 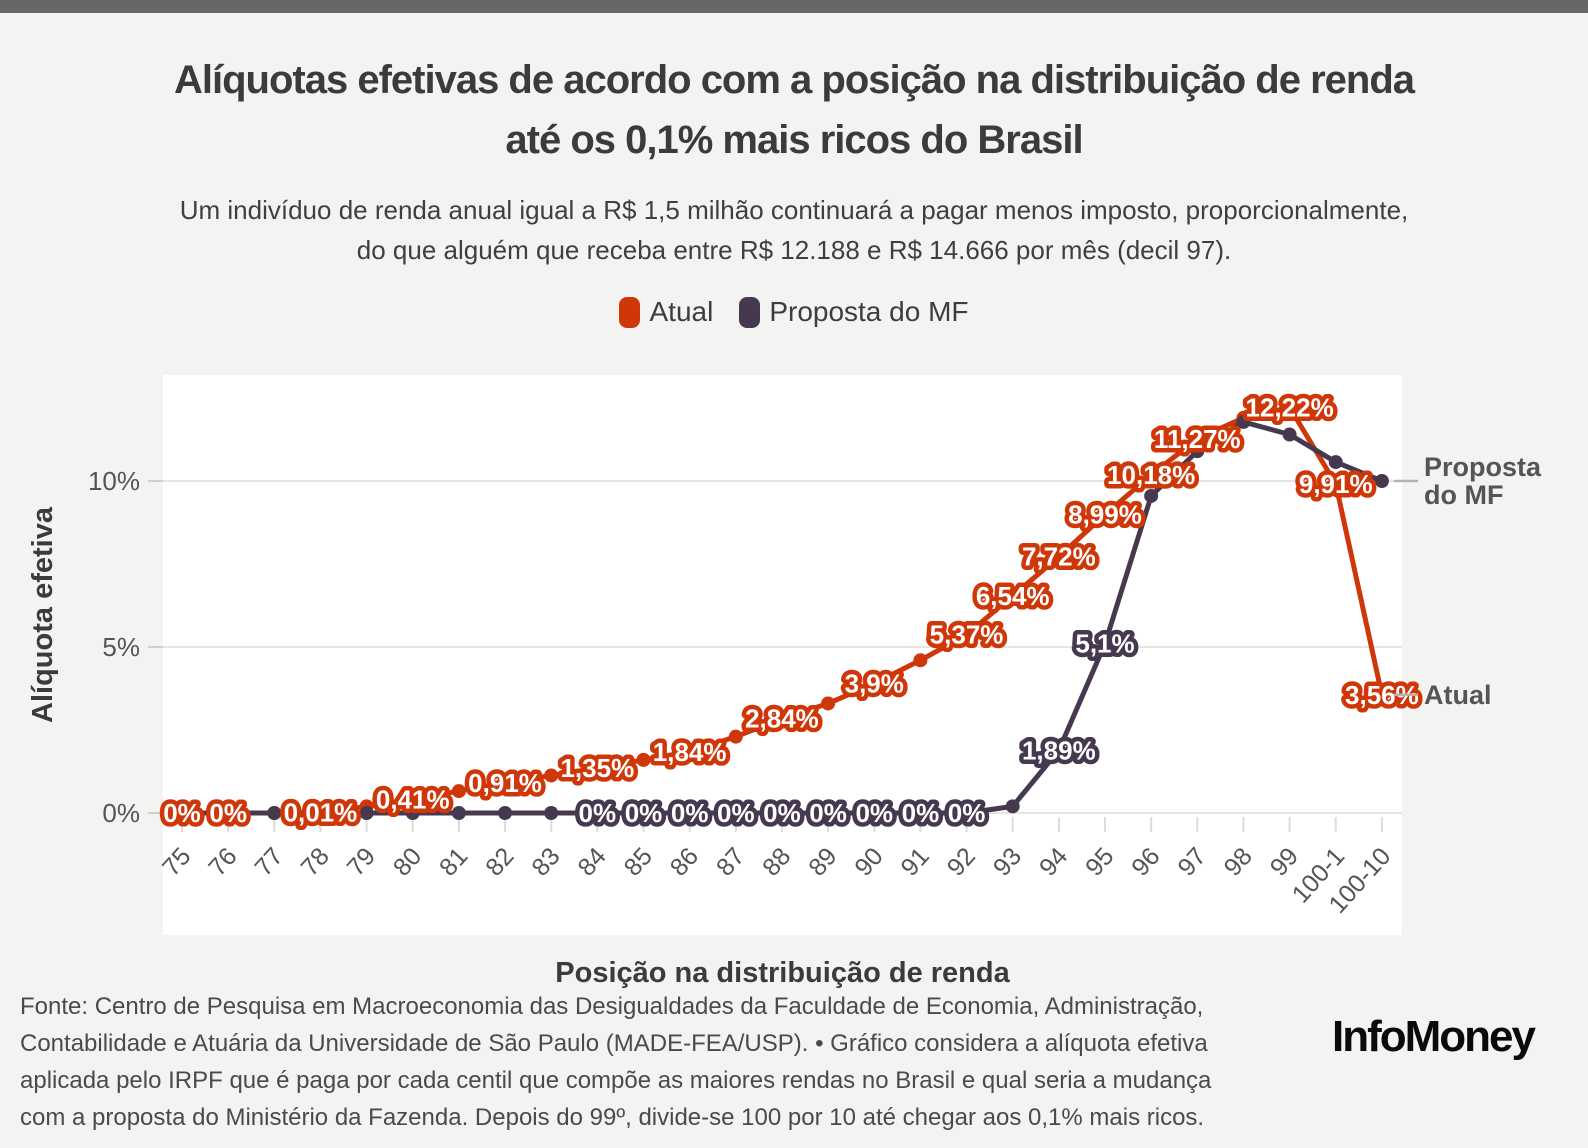 What do you see at coordinates (1151, 475) in the screenshot?
I see `point-label-atual: 10,18%` at bounding box center [1151, 475].